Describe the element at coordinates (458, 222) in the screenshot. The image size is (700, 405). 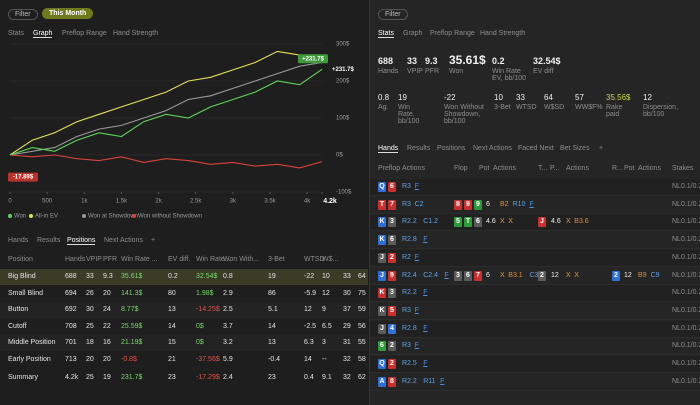
I see `card: 5` at that location.